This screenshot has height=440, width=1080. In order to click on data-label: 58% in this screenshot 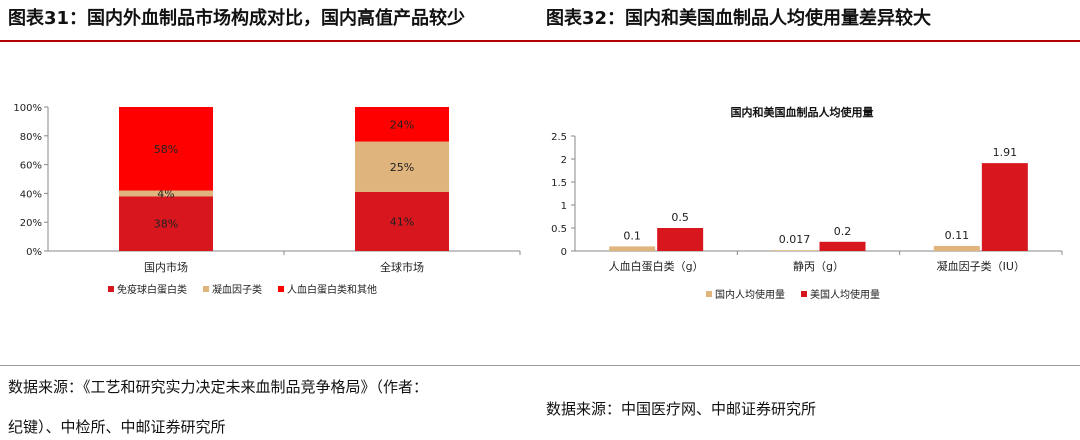, I will do `click(166, 149)`.